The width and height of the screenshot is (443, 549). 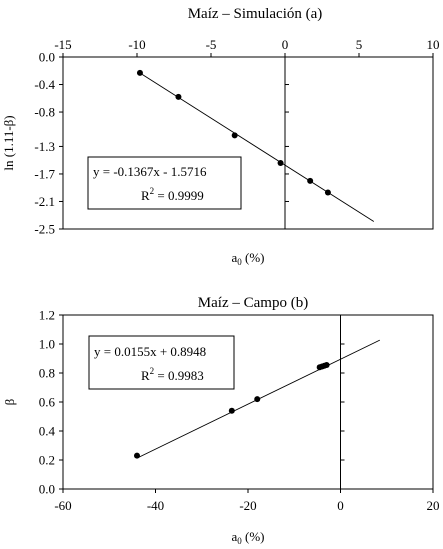 I want to click on chart-a-ylabel: ln (1.11-β), so click(x=8, y=142).